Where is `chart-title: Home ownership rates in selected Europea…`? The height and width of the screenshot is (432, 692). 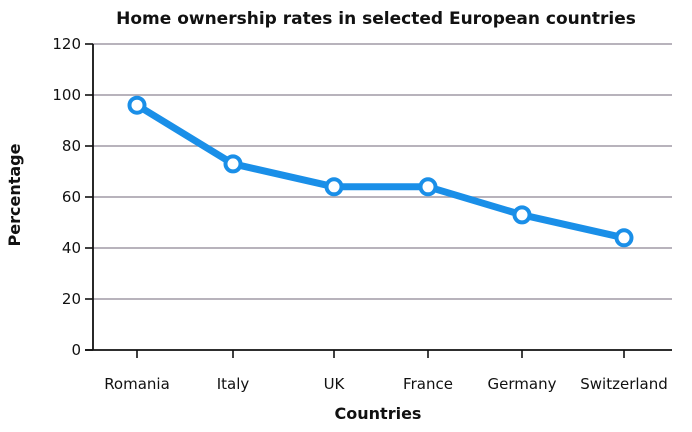 chart-title: Home ownership rates in selected Europea… is located at coordinates (376, 19).